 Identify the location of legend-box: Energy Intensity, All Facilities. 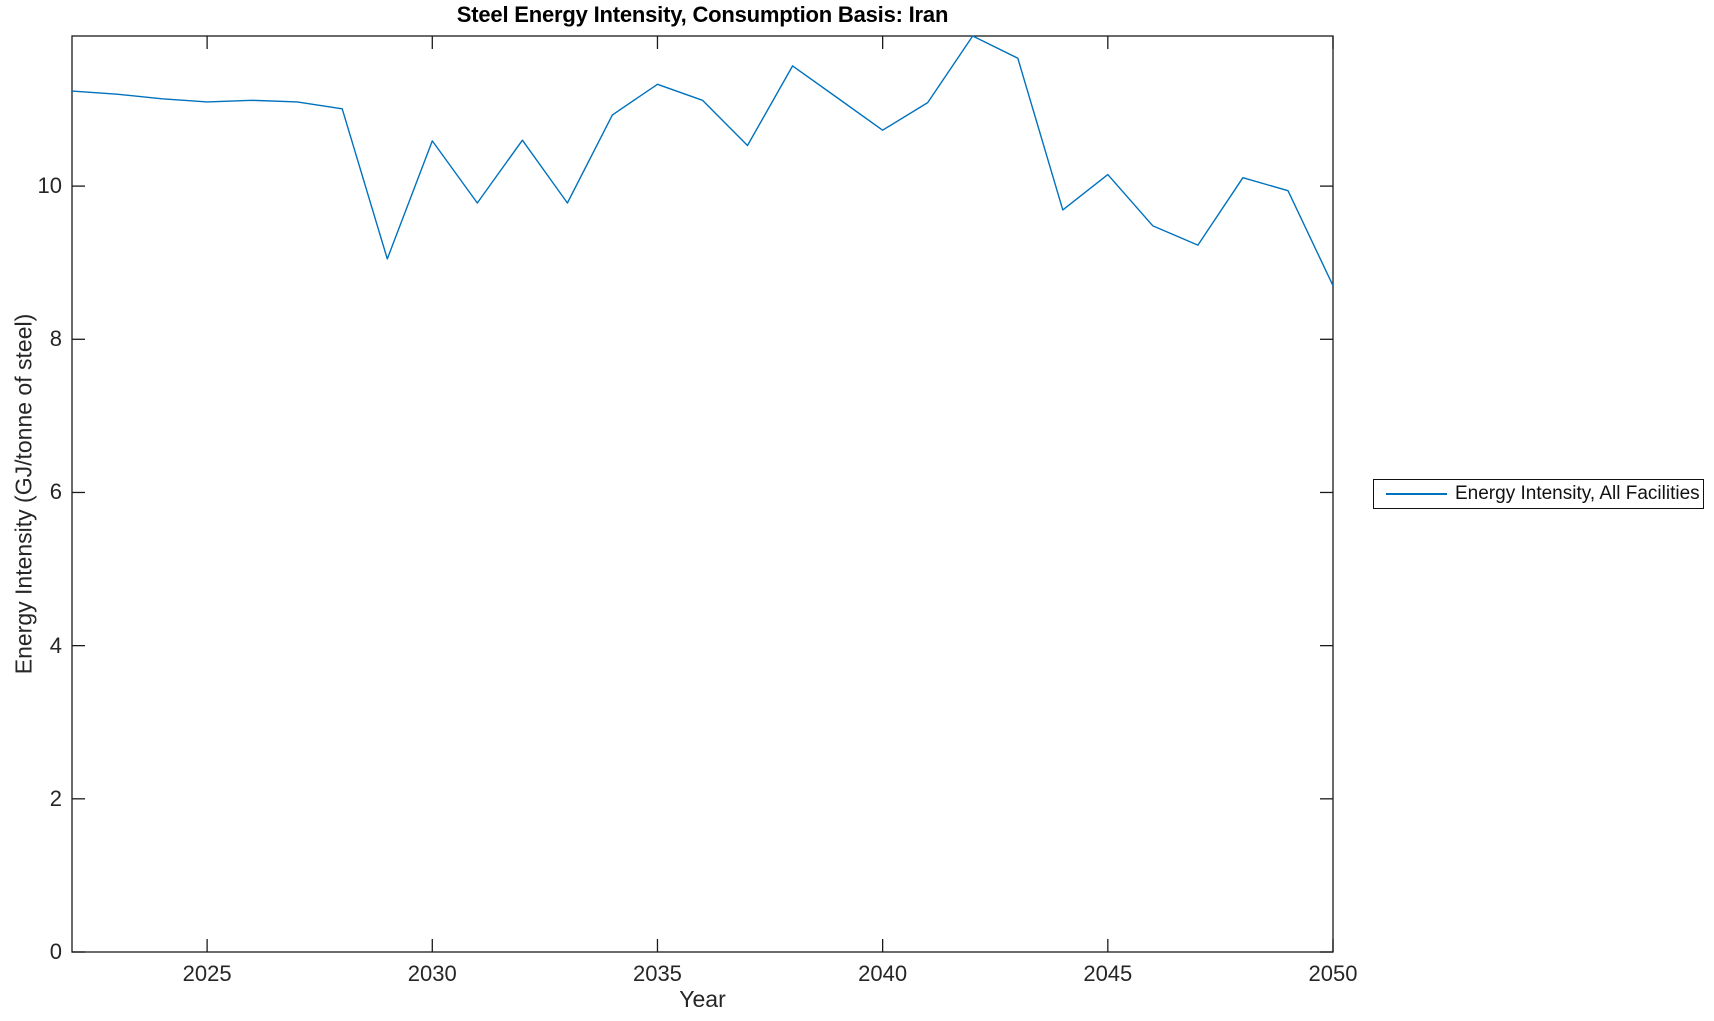
(1538, 494).